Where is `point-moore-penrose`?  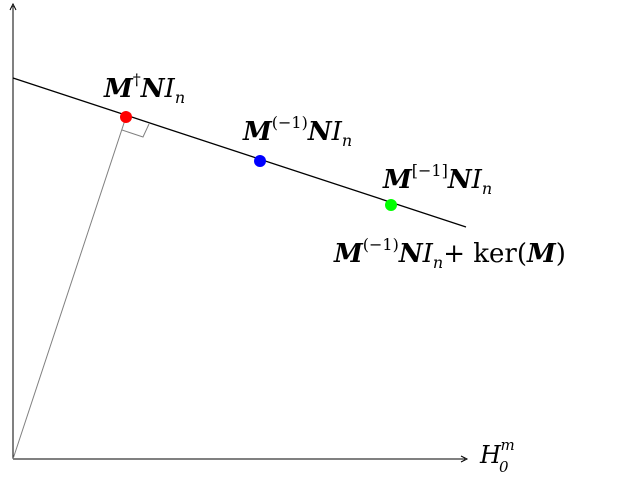 point-moore-penrose is located at coordinates (126, 117).